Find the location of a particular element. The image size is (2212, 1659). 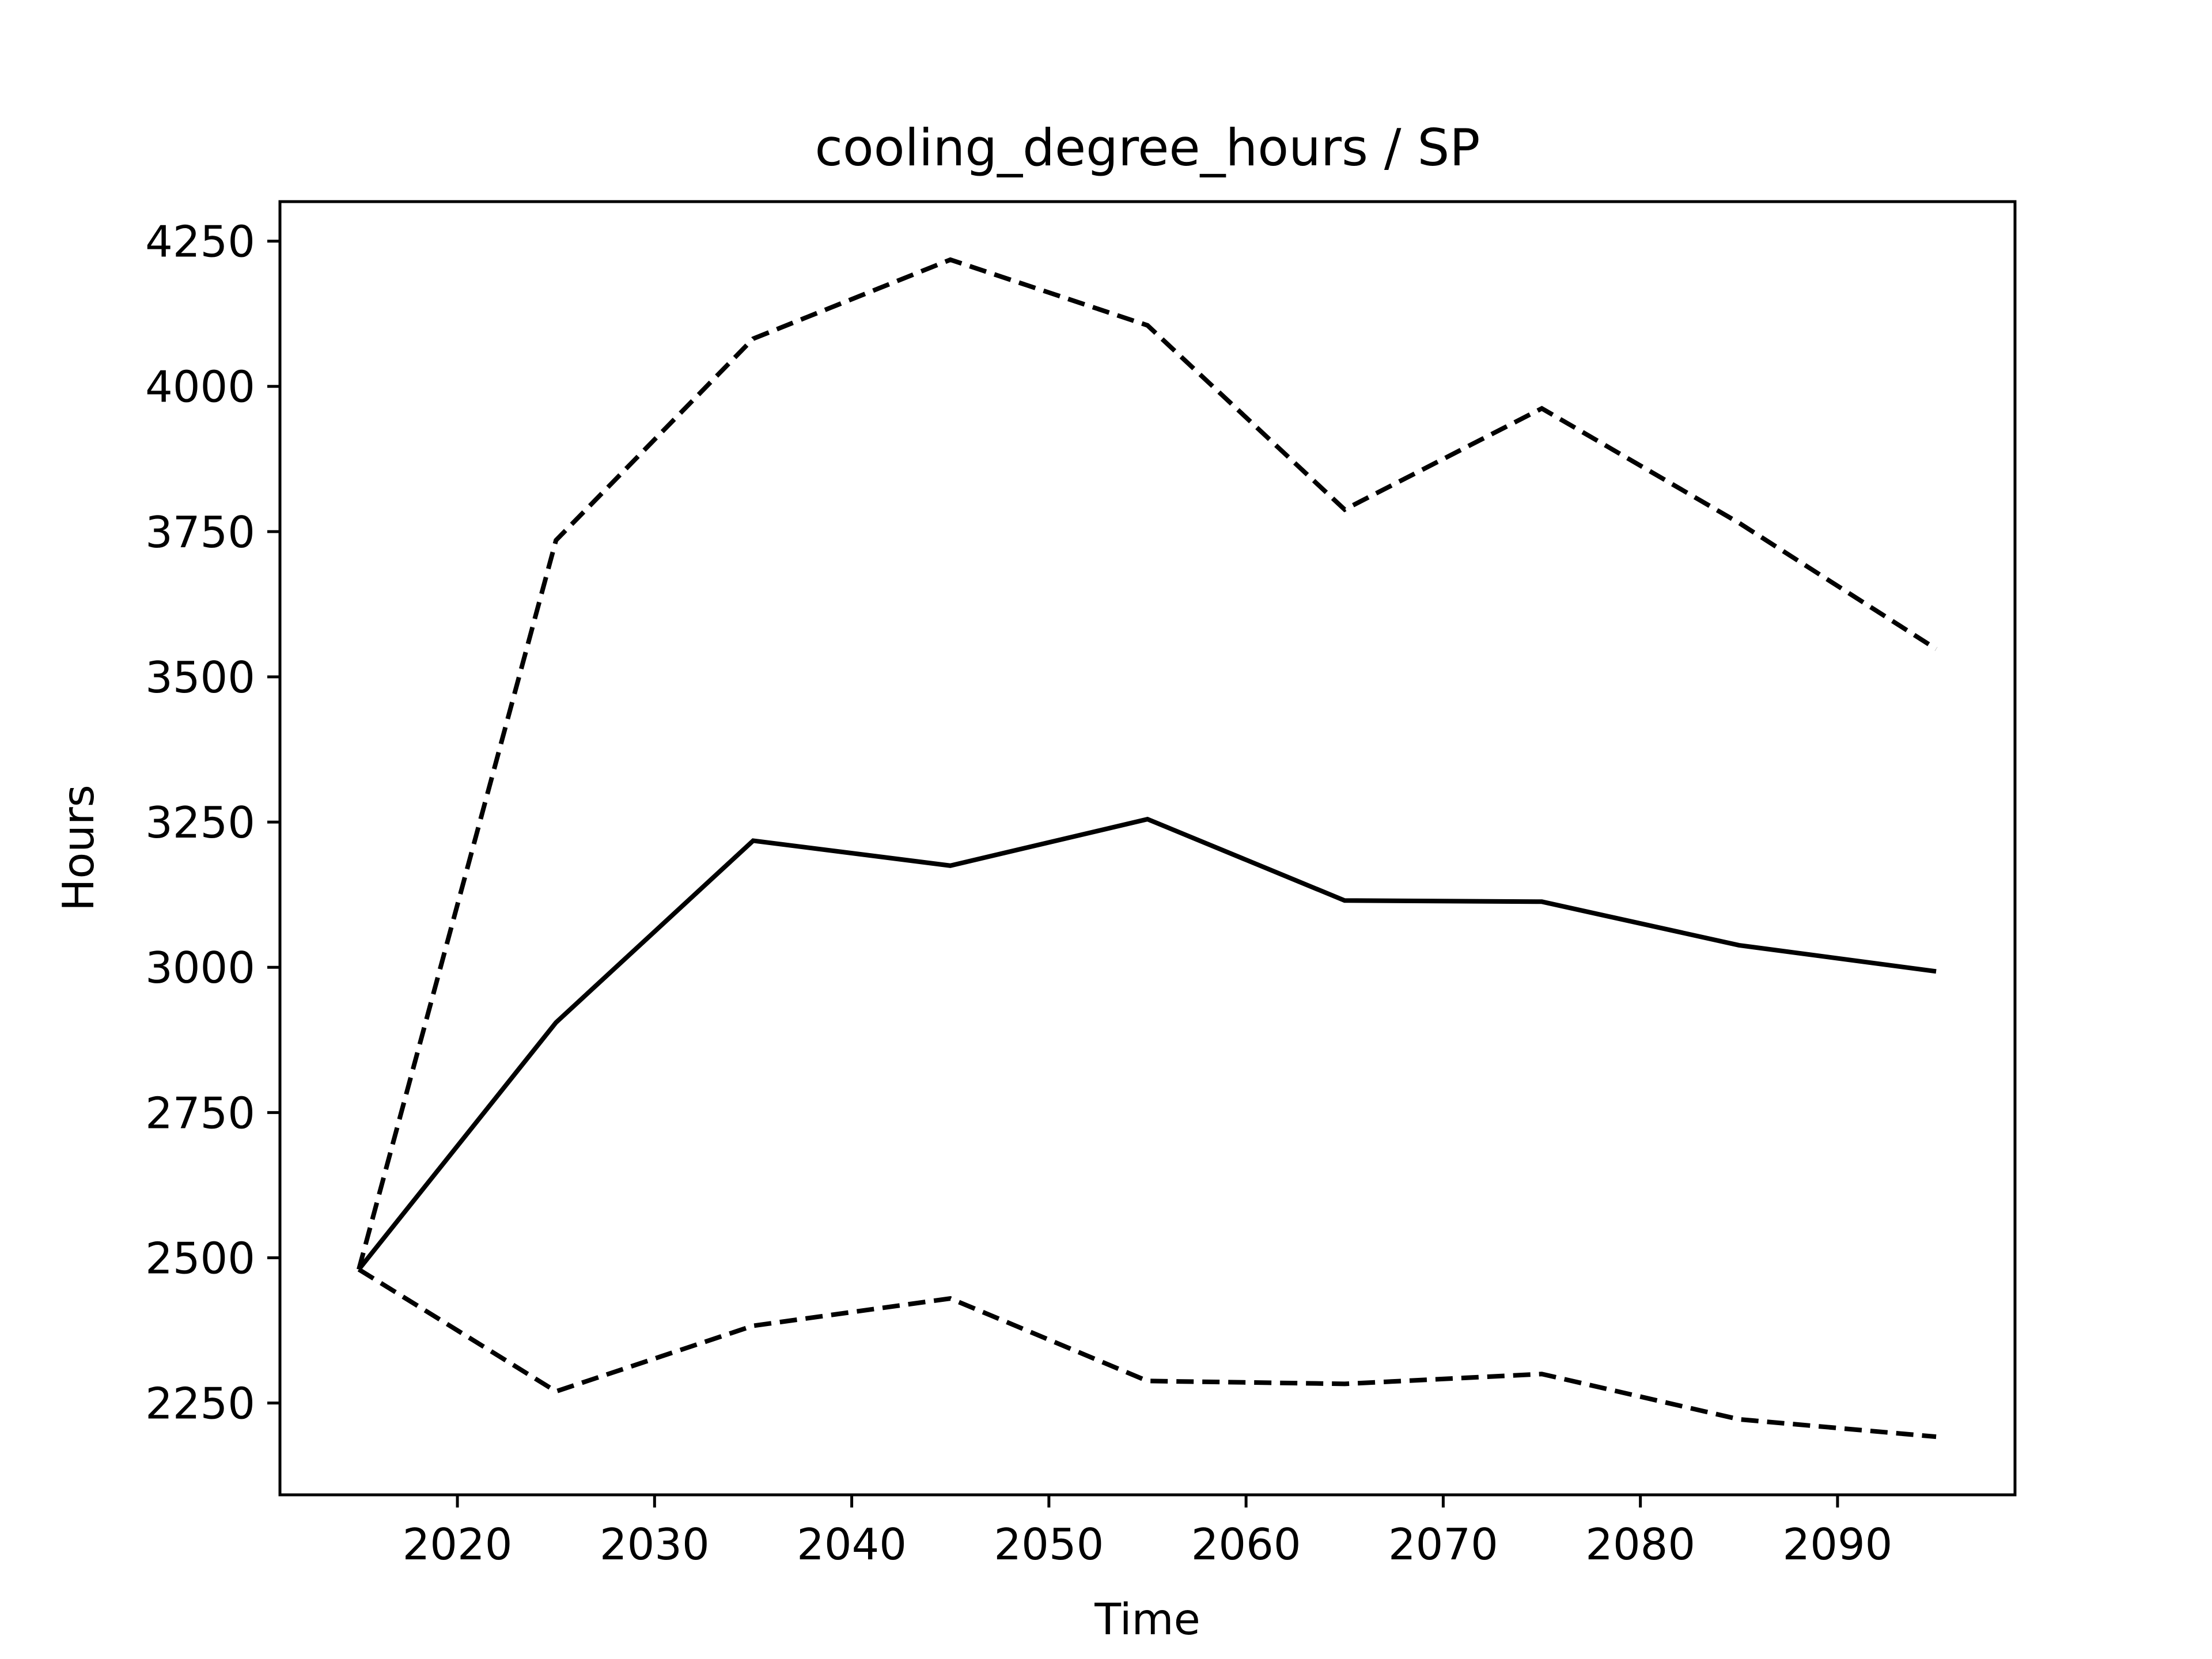

x-tick-label: 2030 is located at coordinates (655, 1544).